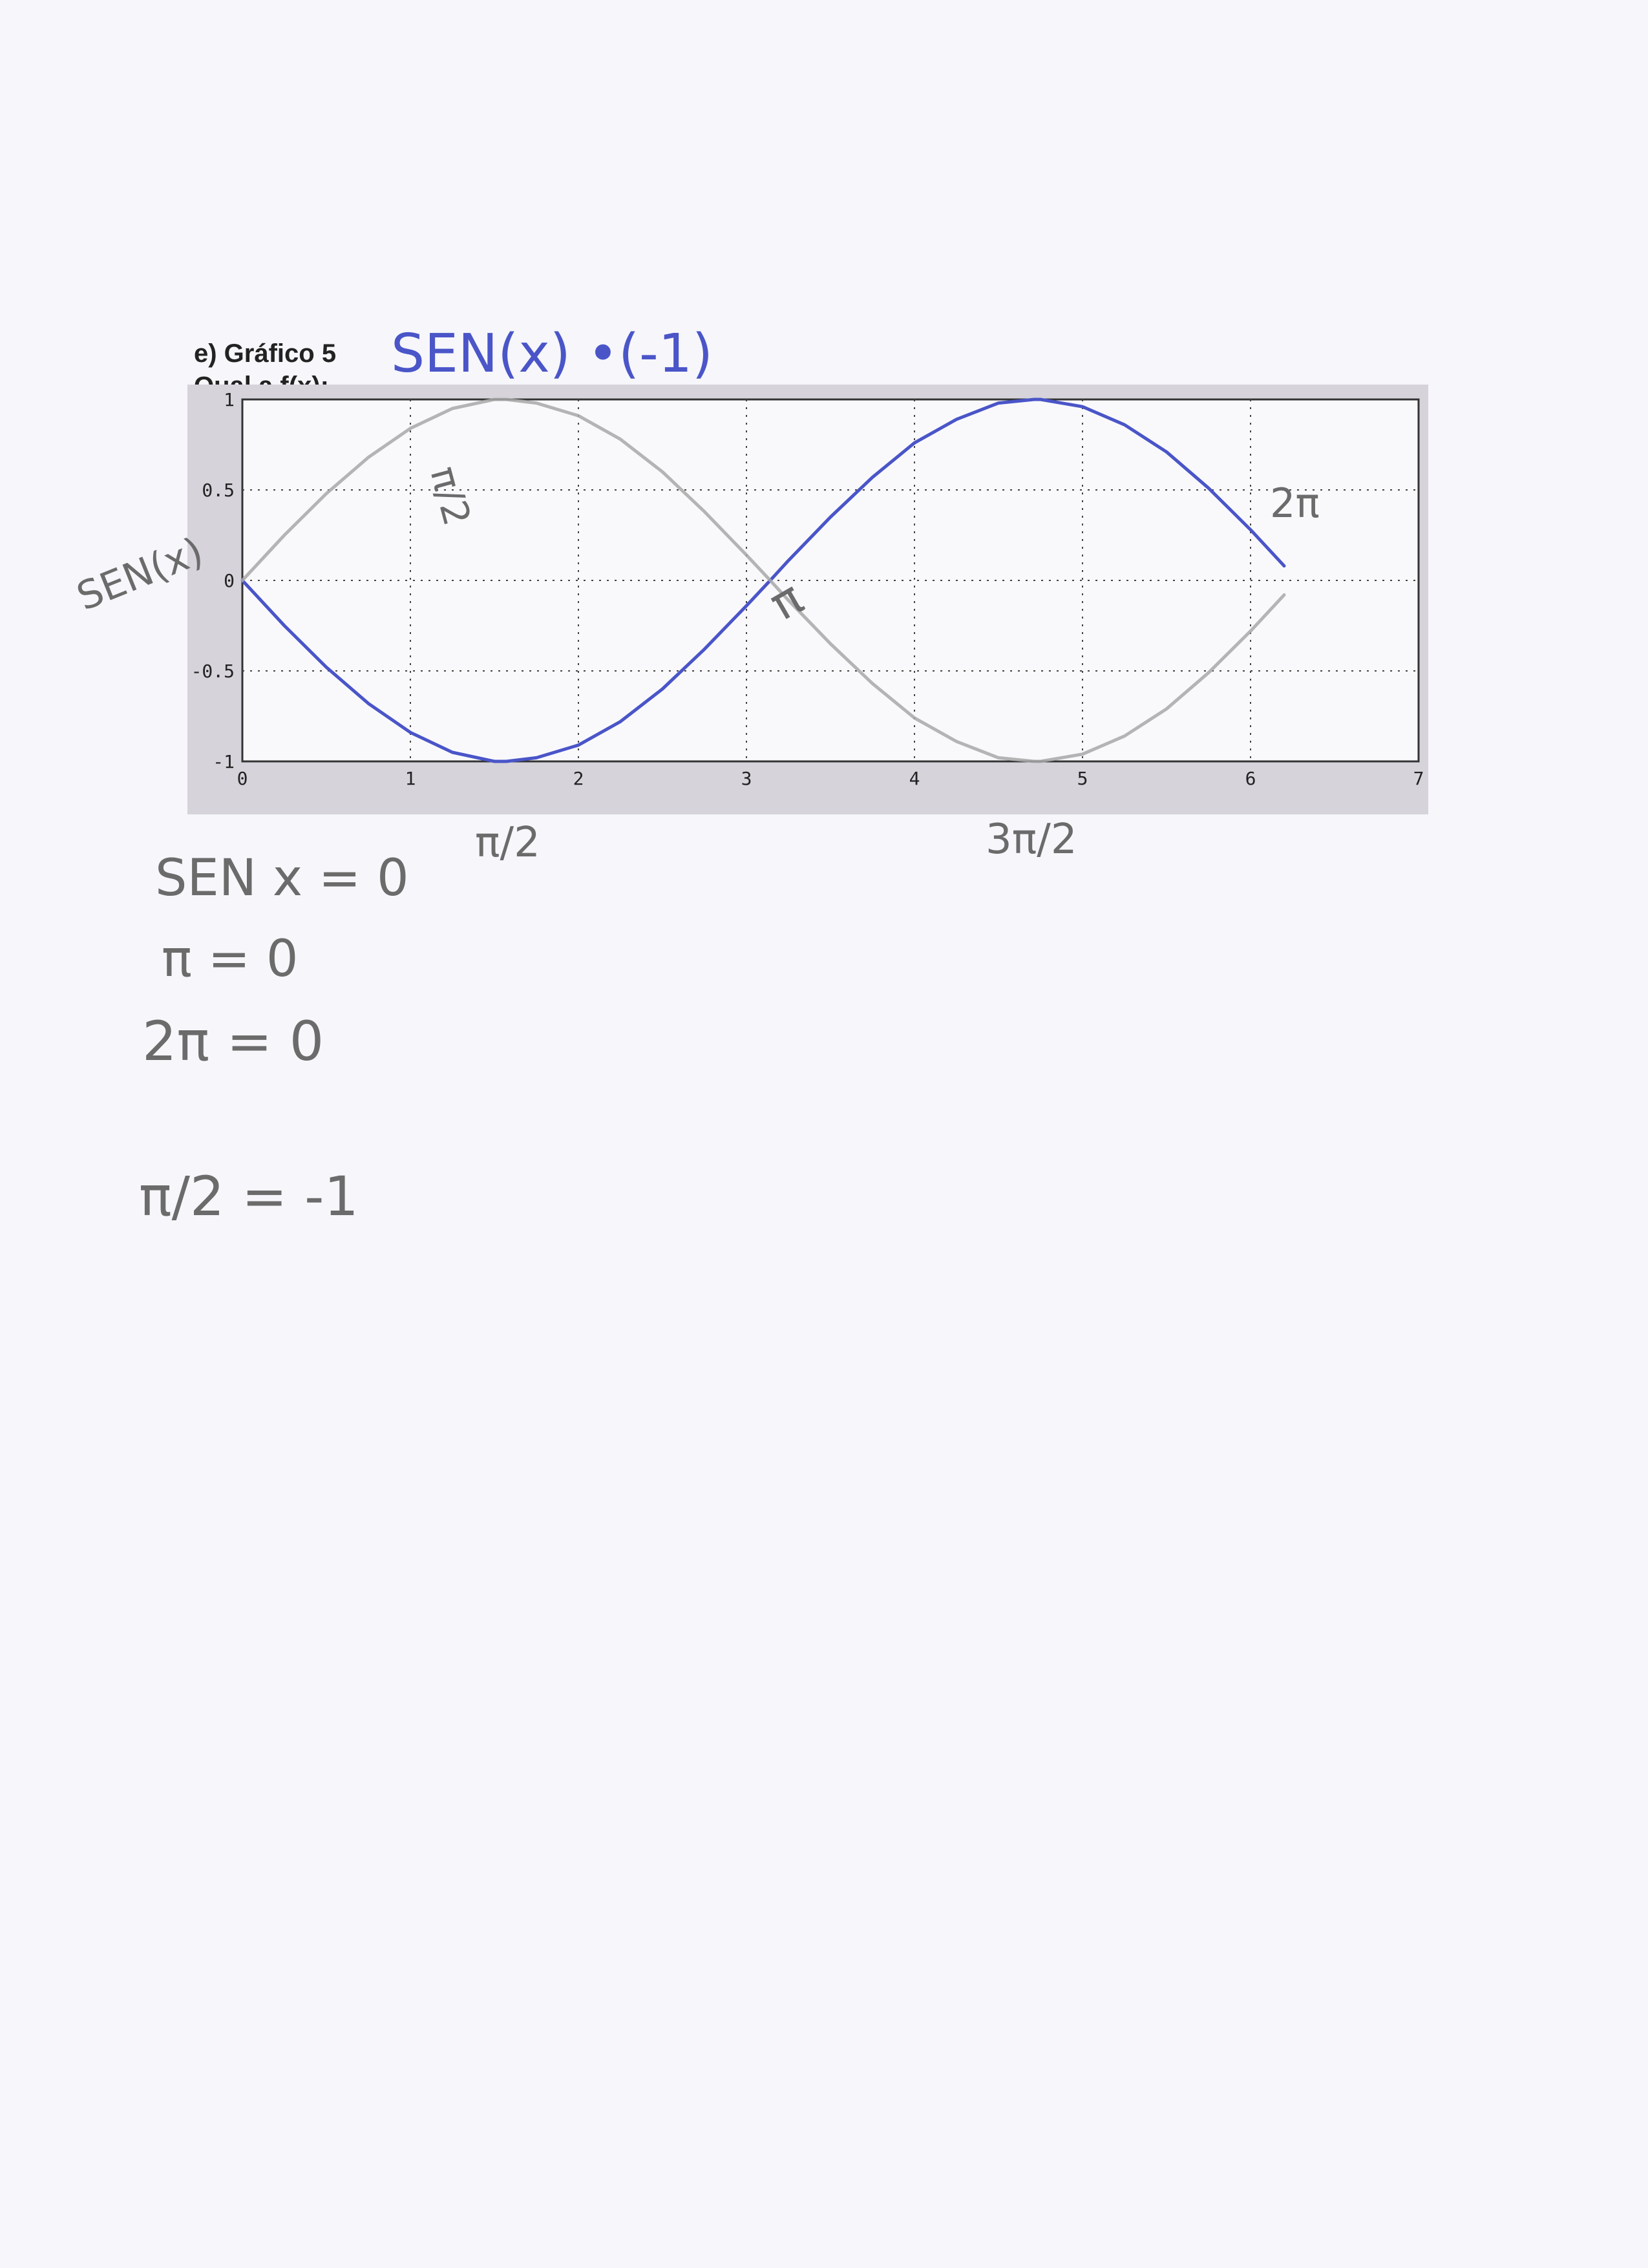 This screenshot has height=2268, width=1648. Describe the element at coordinates (224, 761) in the screenshot. I see `y-tick-label: -1` at that location.